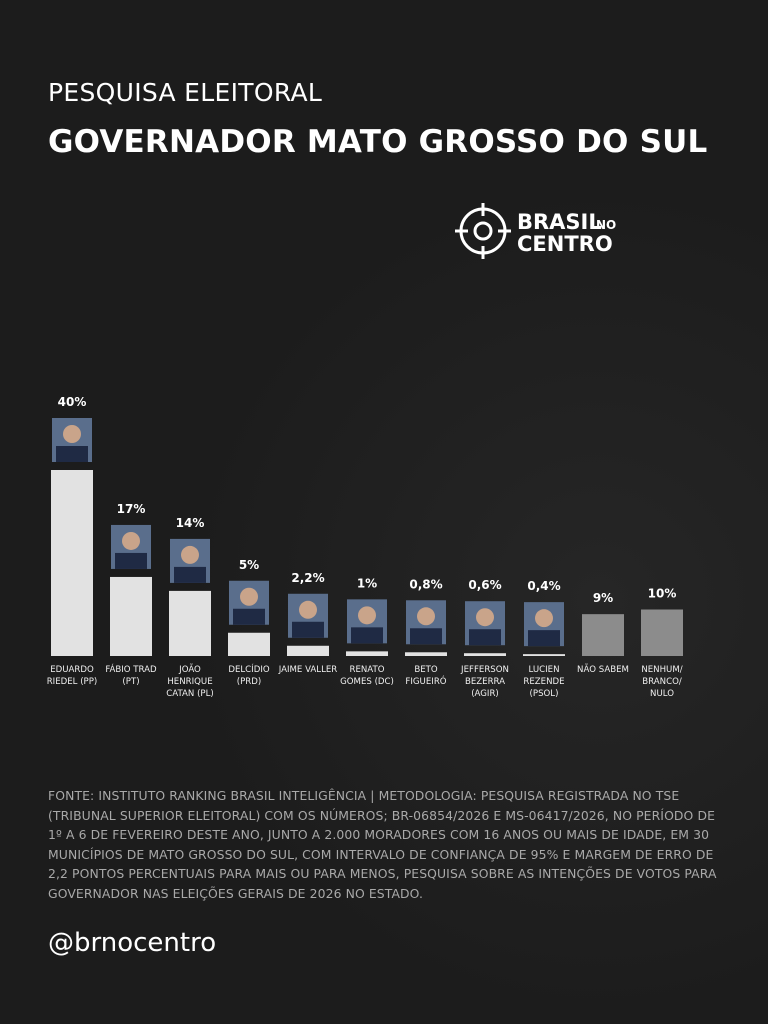 Image resolution: width=768 pixels, height=1024 pixels. Describe the element at coordinates (565, 244) in the screenshot. I see `logo-word: CENTRO` at that location.